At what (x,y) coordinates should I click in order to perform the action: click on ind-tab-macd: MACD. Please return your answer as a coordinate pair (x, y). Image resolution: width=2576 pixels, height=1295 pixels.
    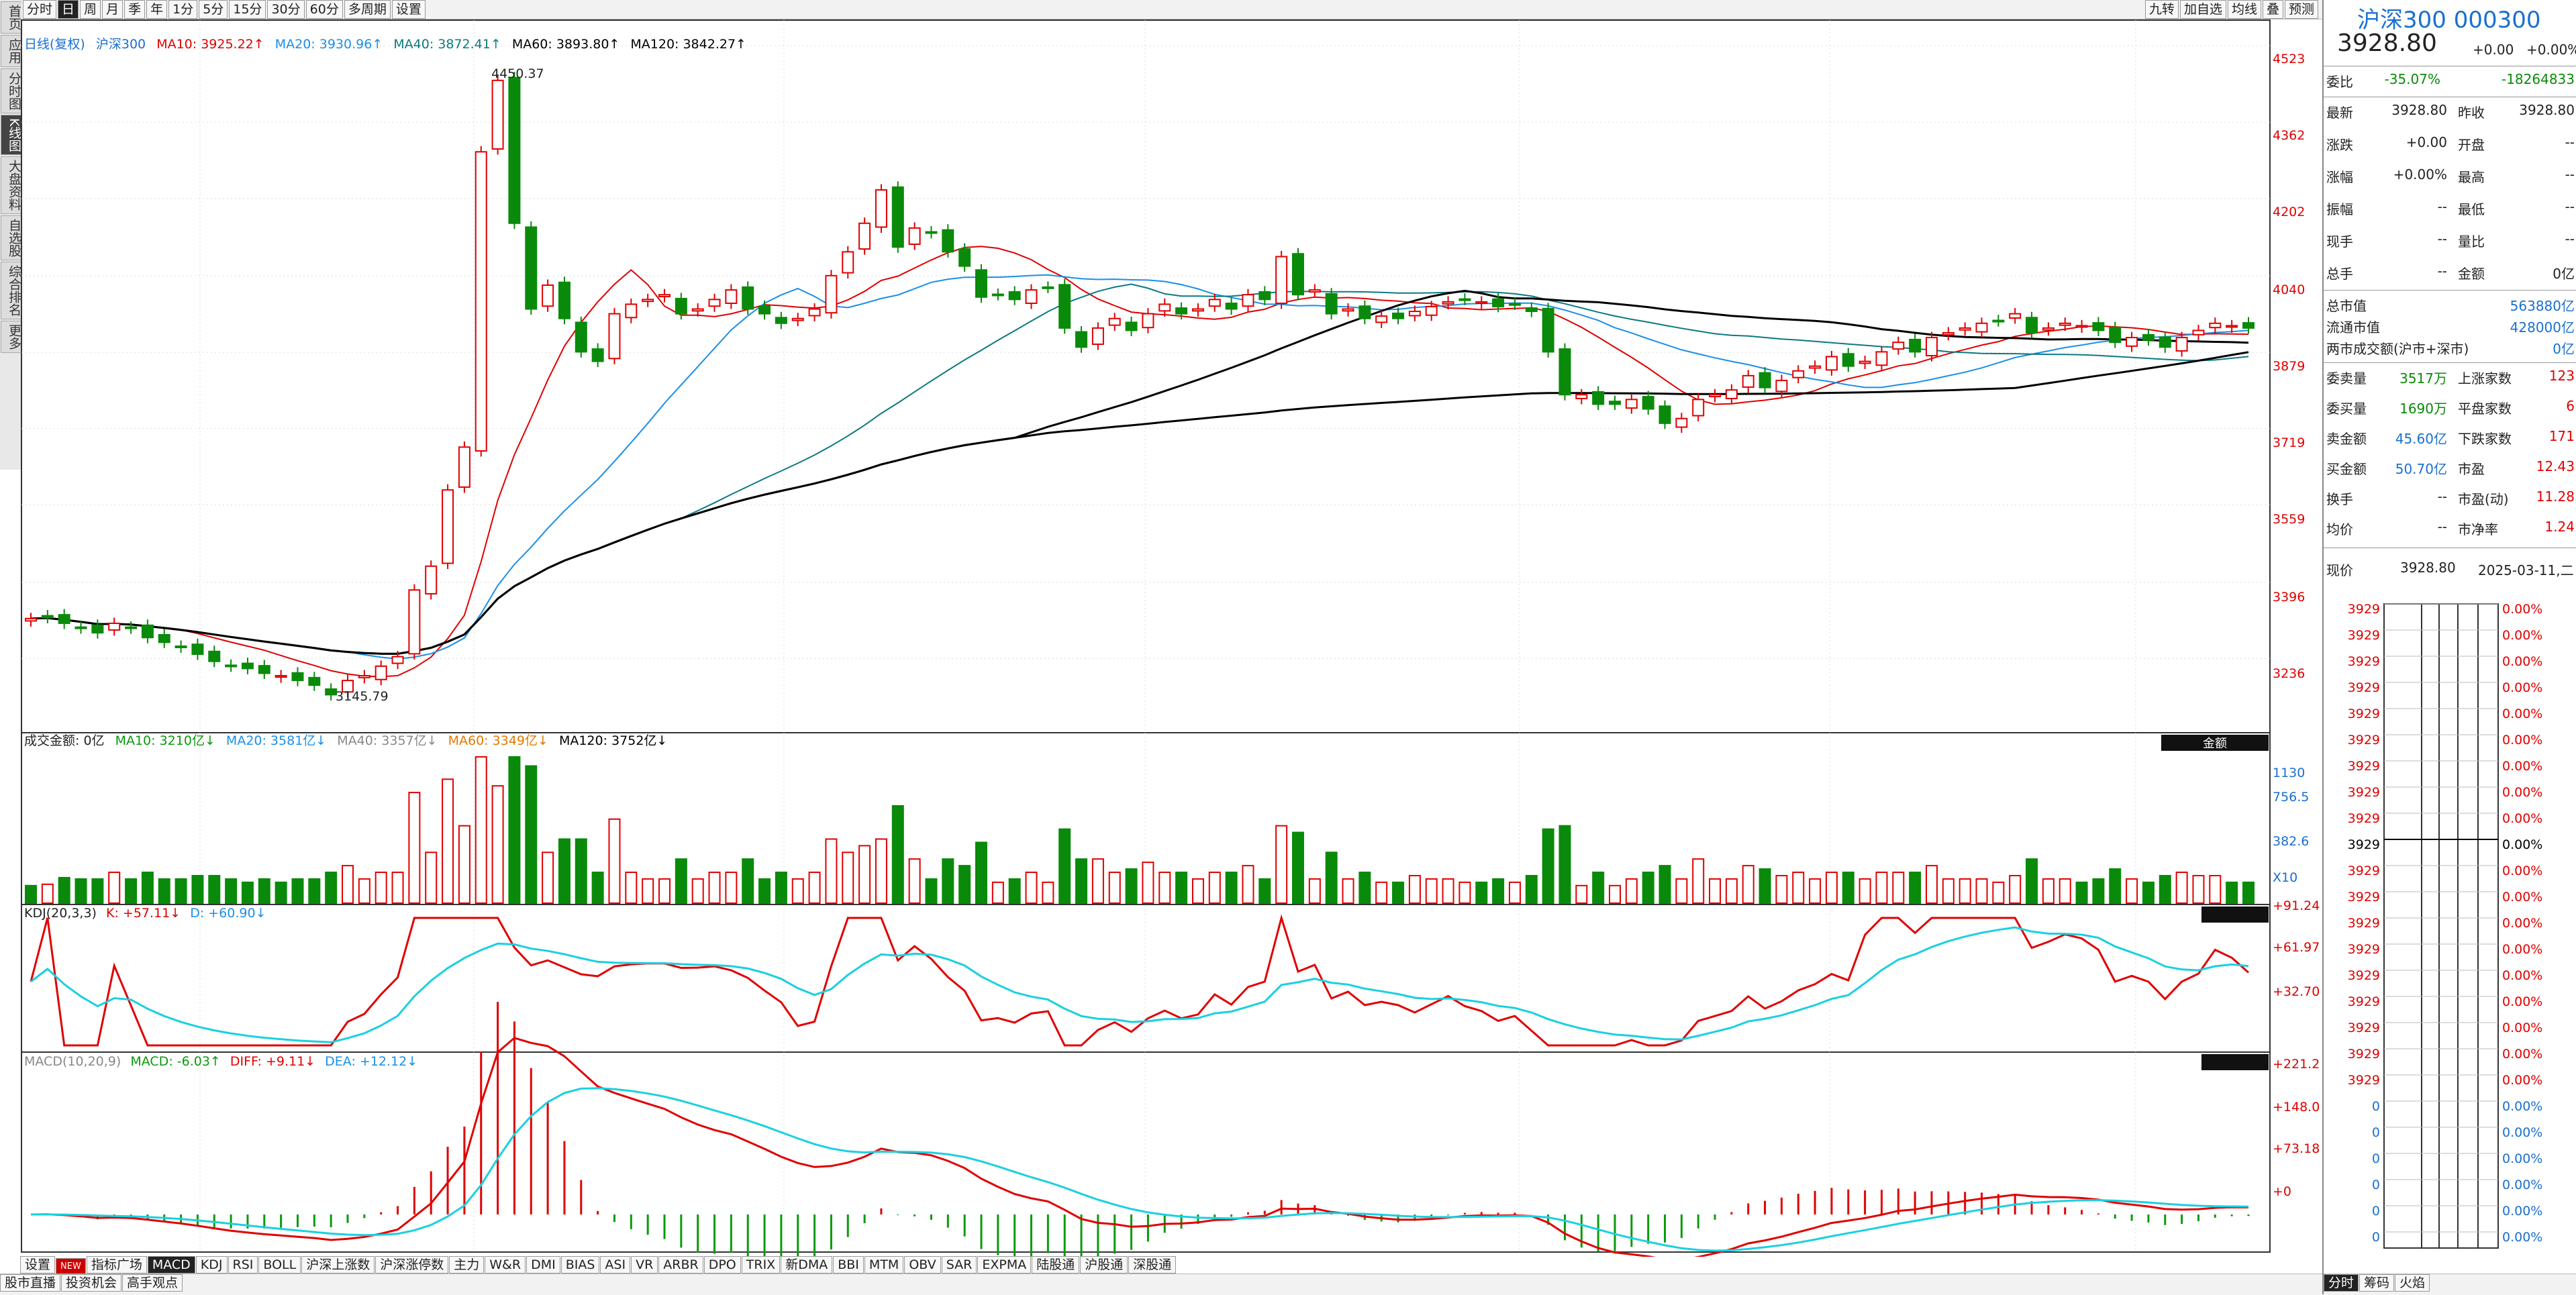
    Looking at the image, I should click on (171, 1265).